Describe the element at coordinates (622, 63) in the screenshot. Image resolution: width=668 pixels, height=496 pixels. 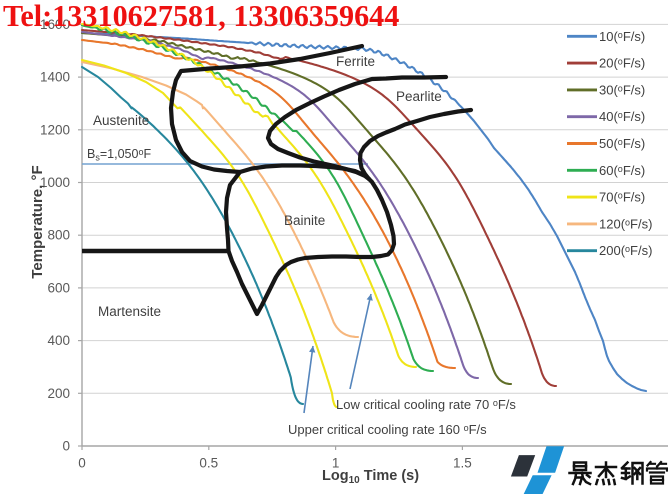
I see `svg-text: 20(oF/s)` at that location.